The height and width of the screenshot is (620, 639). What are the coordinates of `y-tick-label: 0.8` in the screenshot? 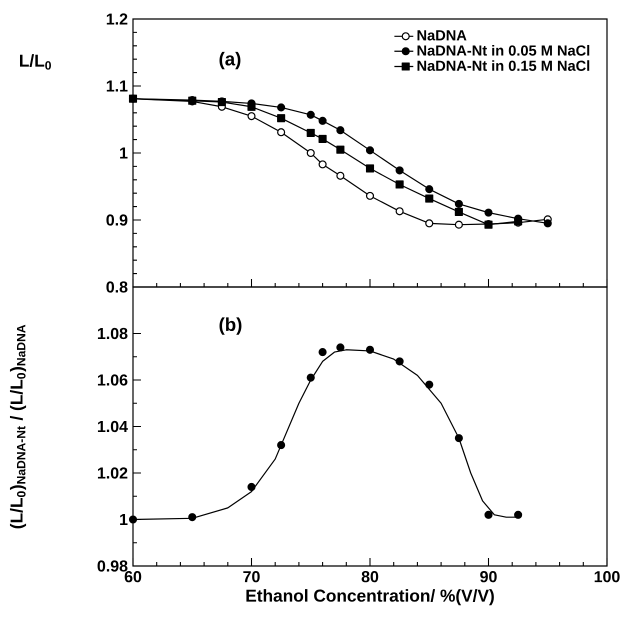 It's located at (117, 287).